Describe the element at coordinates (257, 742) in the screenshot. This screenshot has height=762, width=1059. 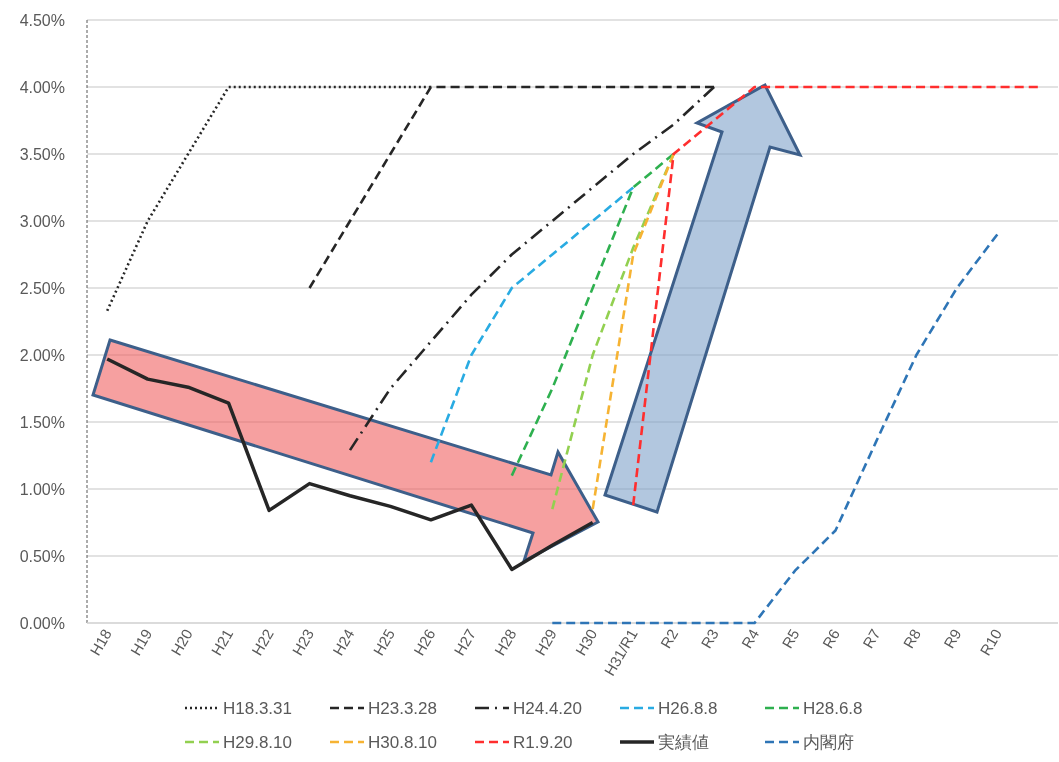
I see `legend-label: H29.8.10` at that location.